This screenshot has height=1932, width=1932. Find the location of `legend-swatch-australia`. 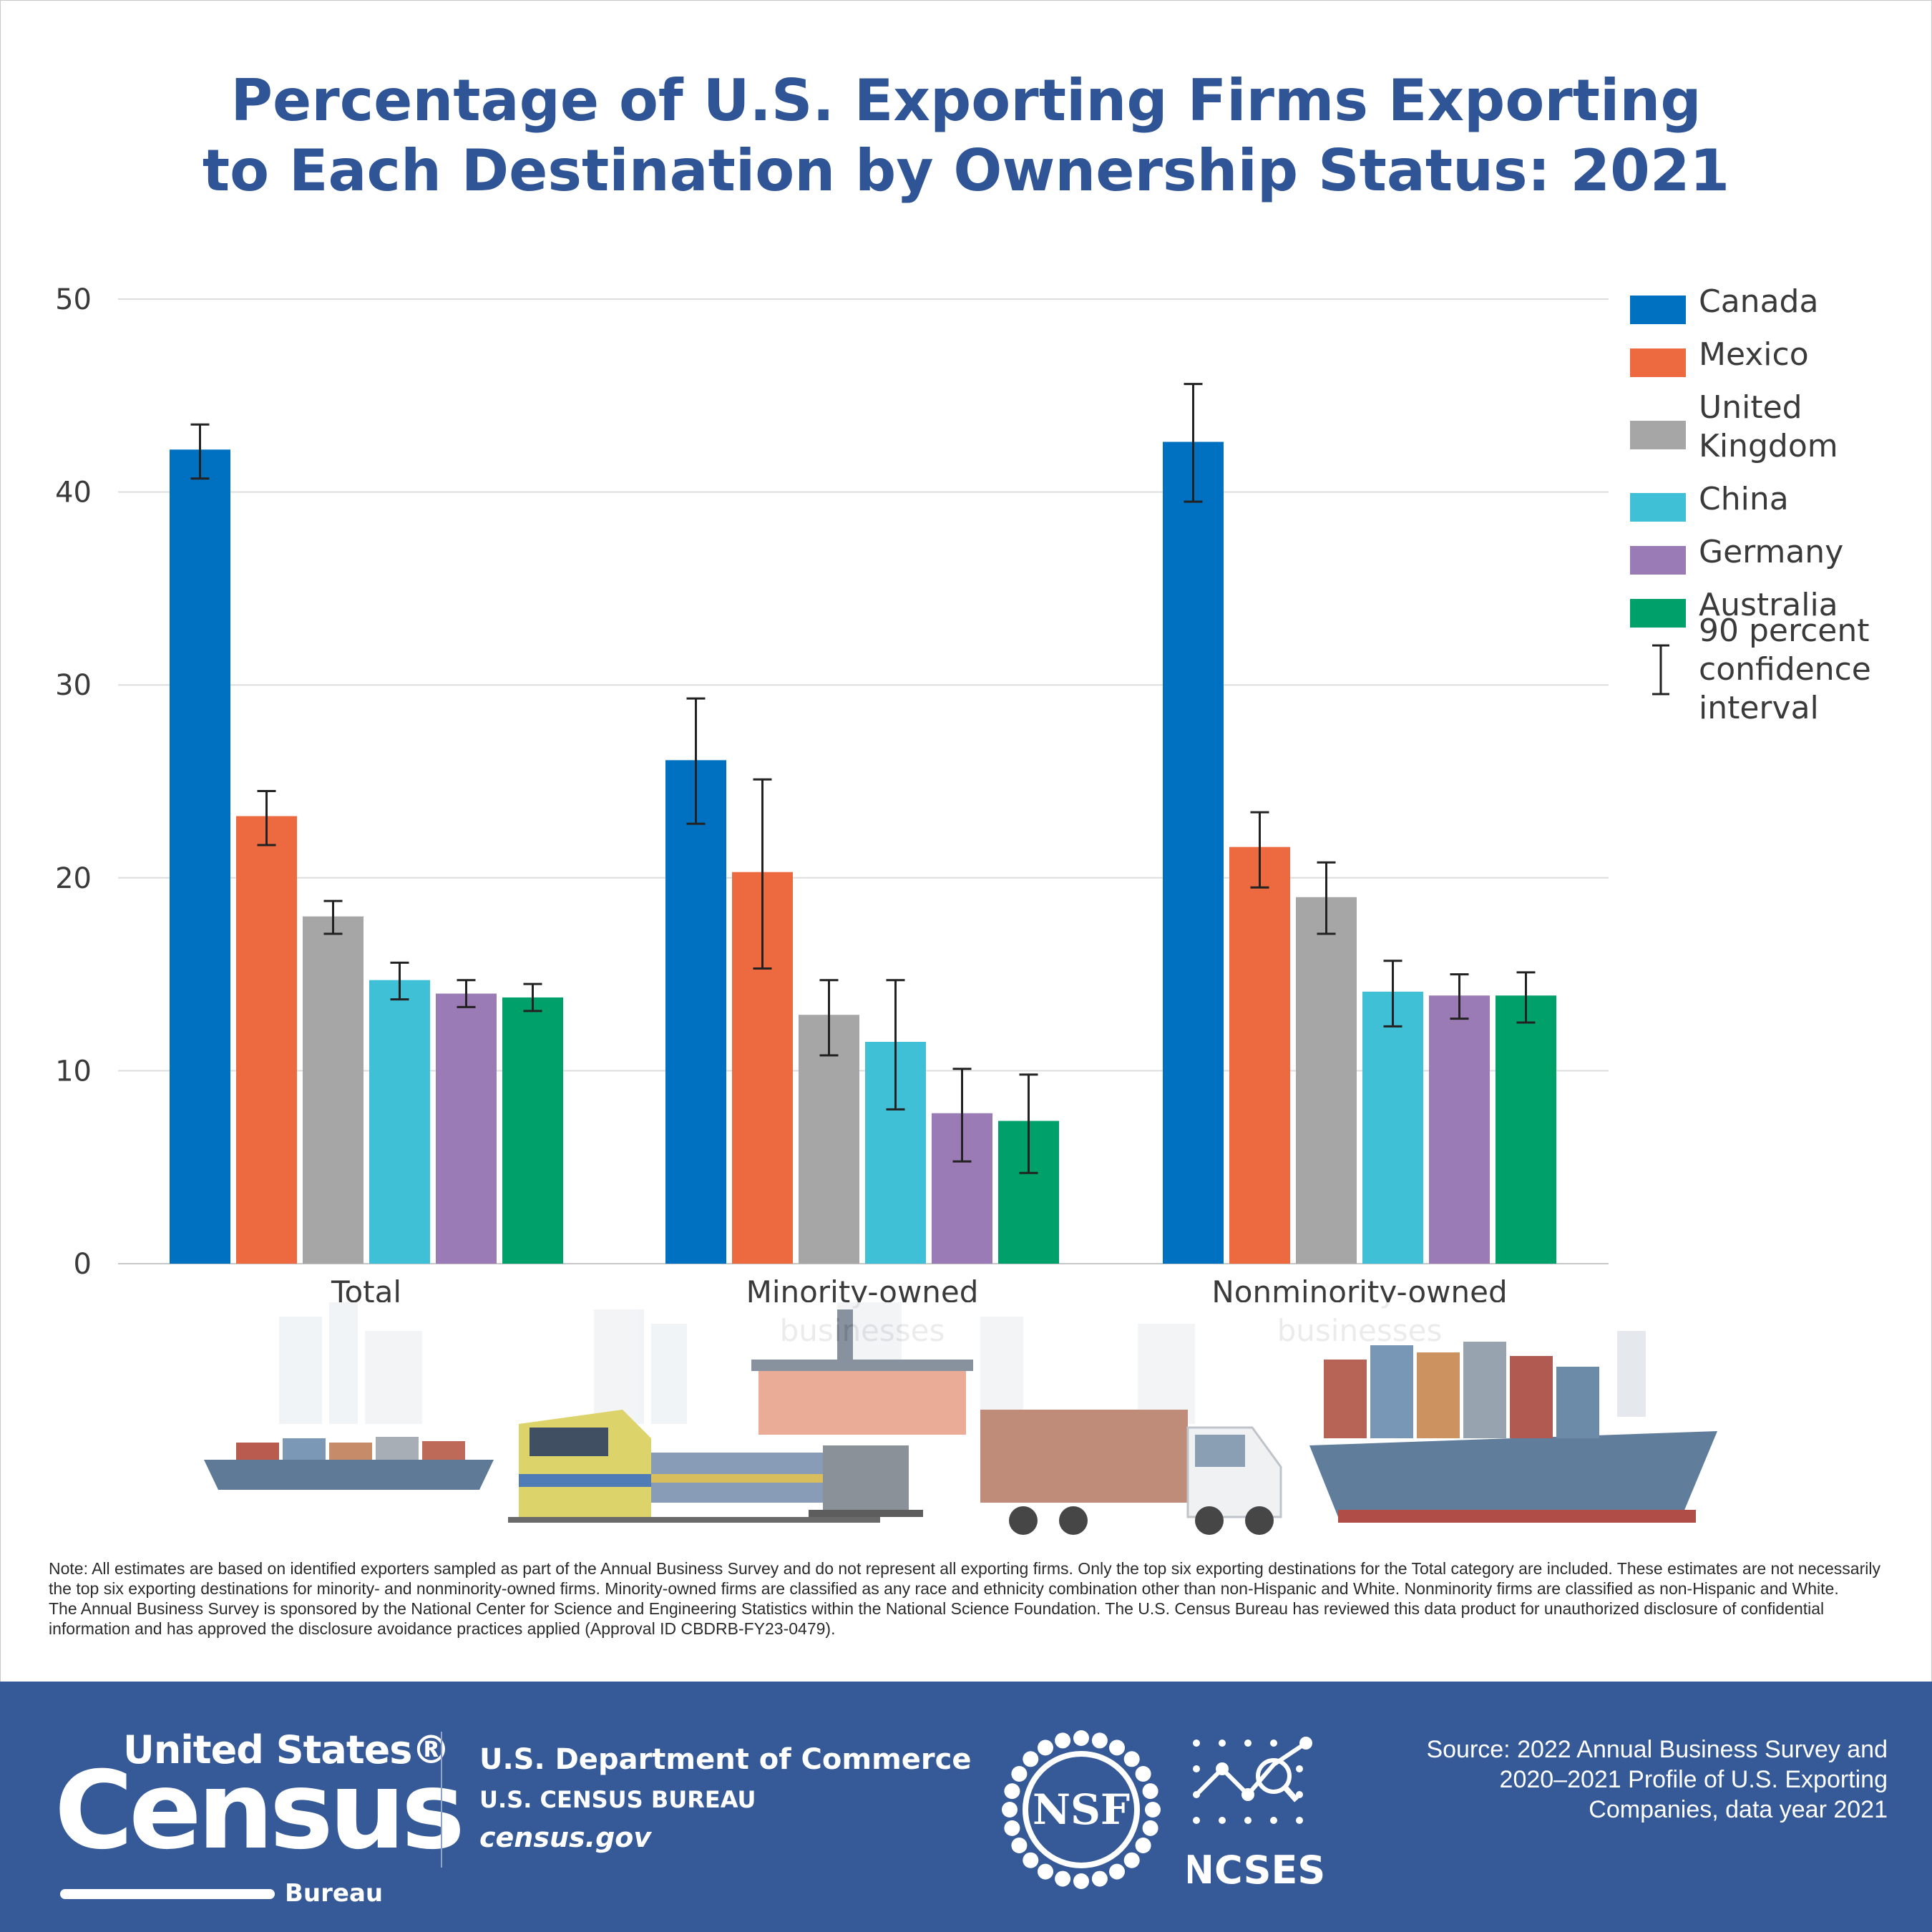

legend-swatch-australia is located at coordinates (1658, 613).